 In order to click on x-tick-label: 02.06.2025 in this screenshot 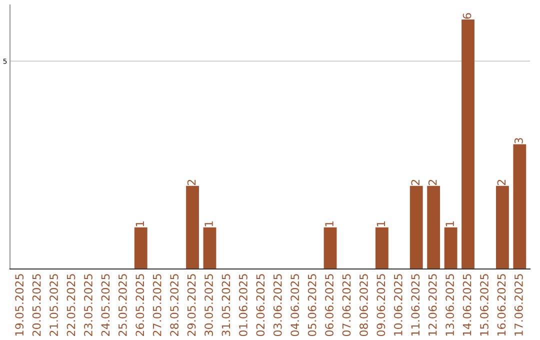, I will do `click(260, 305)`.